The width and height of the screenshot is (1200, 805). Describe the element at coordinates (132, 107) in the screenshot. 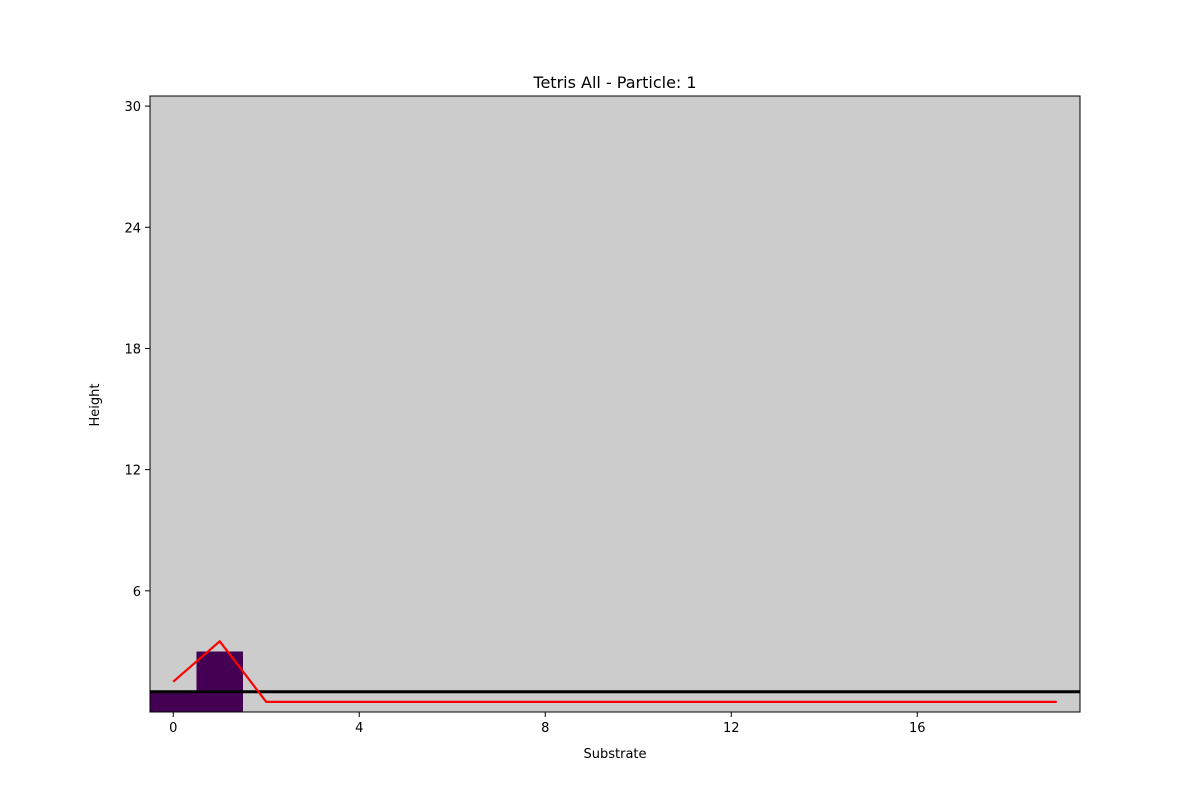

I see `y-tick-label: 30` at that location.